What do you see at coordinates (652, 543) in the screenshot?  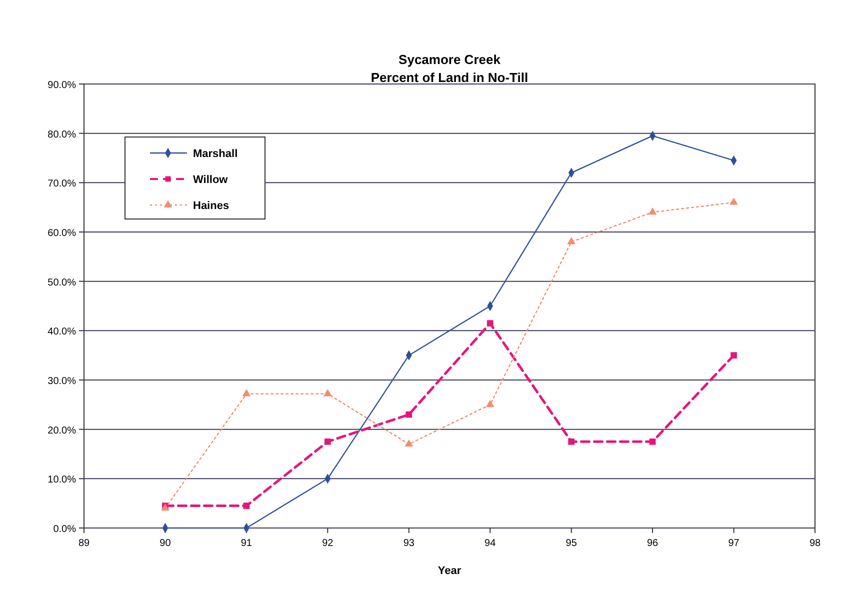 I see `x-tick-label: 96` at bounding box center [652, 543].